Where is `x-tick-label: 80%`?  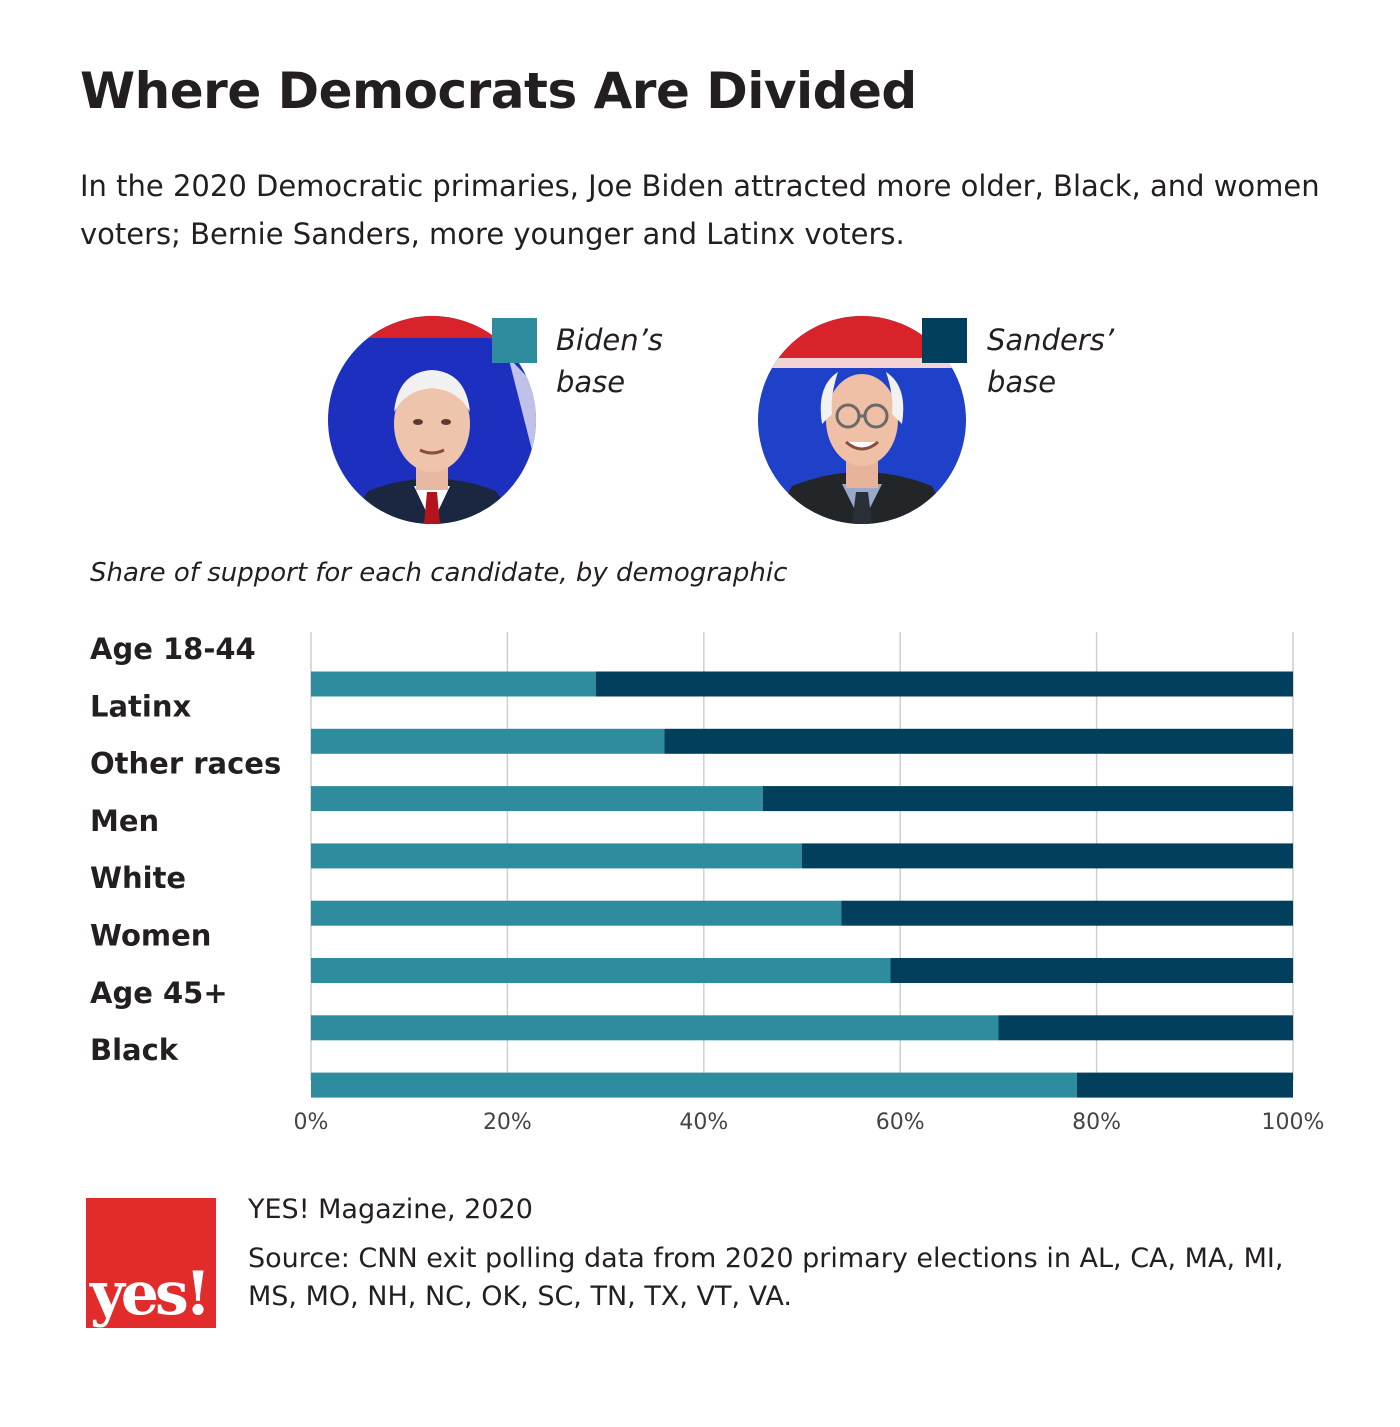 x-tick-label: 80% is located at coordinates (1096, 1122).